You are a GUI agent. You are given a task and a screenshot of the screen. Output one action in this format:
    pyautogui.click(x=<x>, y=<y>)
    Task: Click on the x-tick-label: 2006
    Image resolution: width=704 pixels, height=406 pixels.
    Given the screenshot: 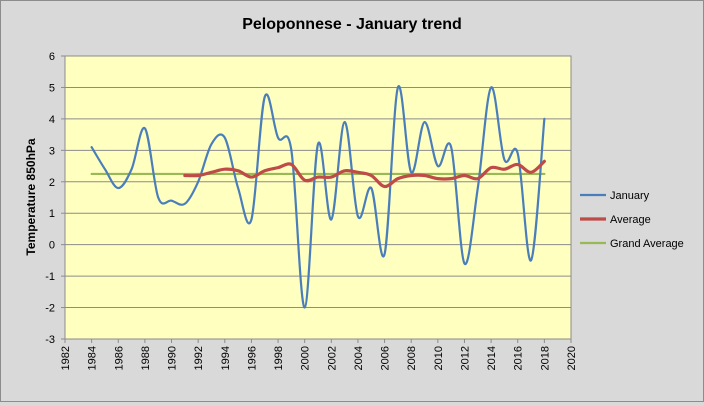 What is the action you would take?
    pyautogui.click(x=386, y=358)
    